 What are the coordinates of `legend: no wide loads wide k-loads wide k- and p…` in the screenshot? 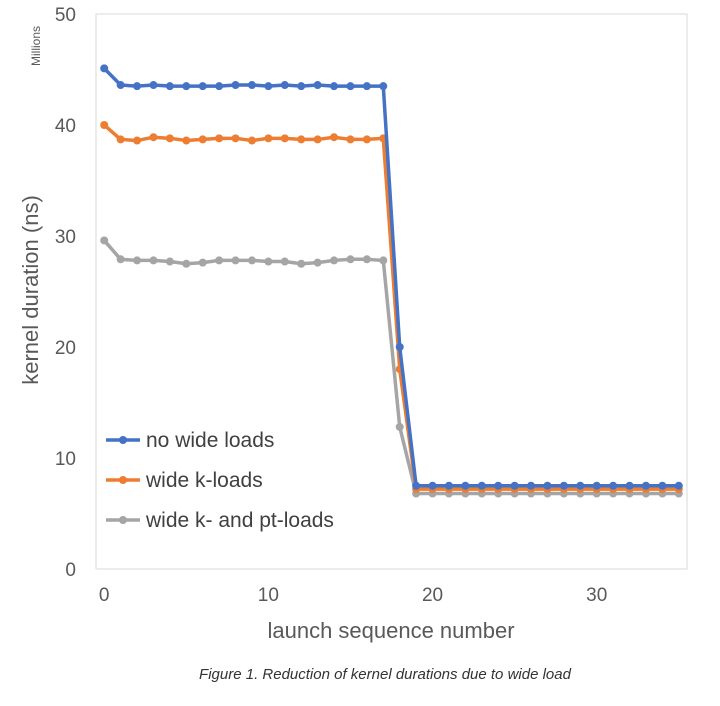 It's located at (220, 480).